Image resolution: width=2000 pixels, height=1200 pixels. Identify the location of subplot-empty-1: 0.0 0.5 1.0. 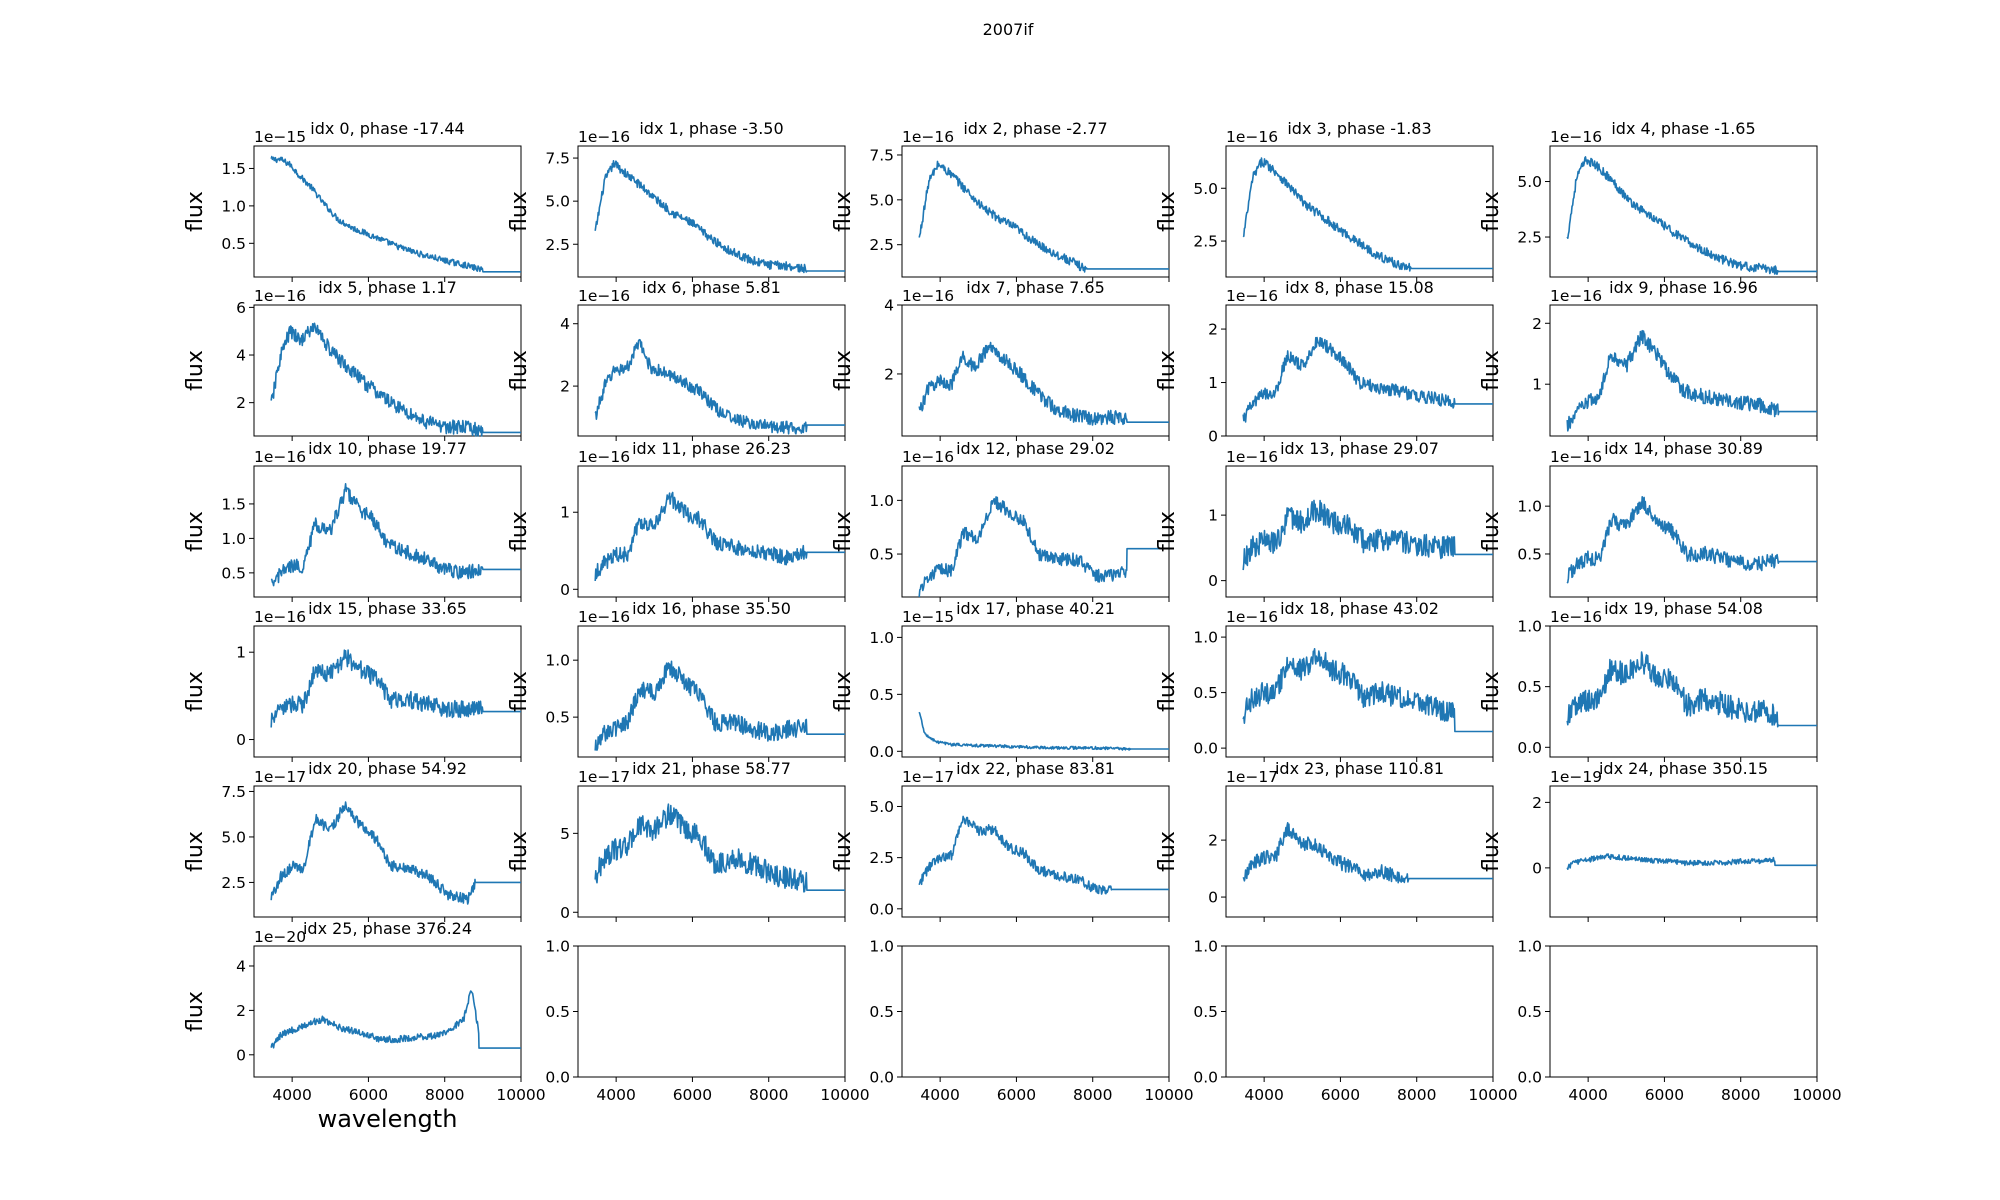
(695, 1012).